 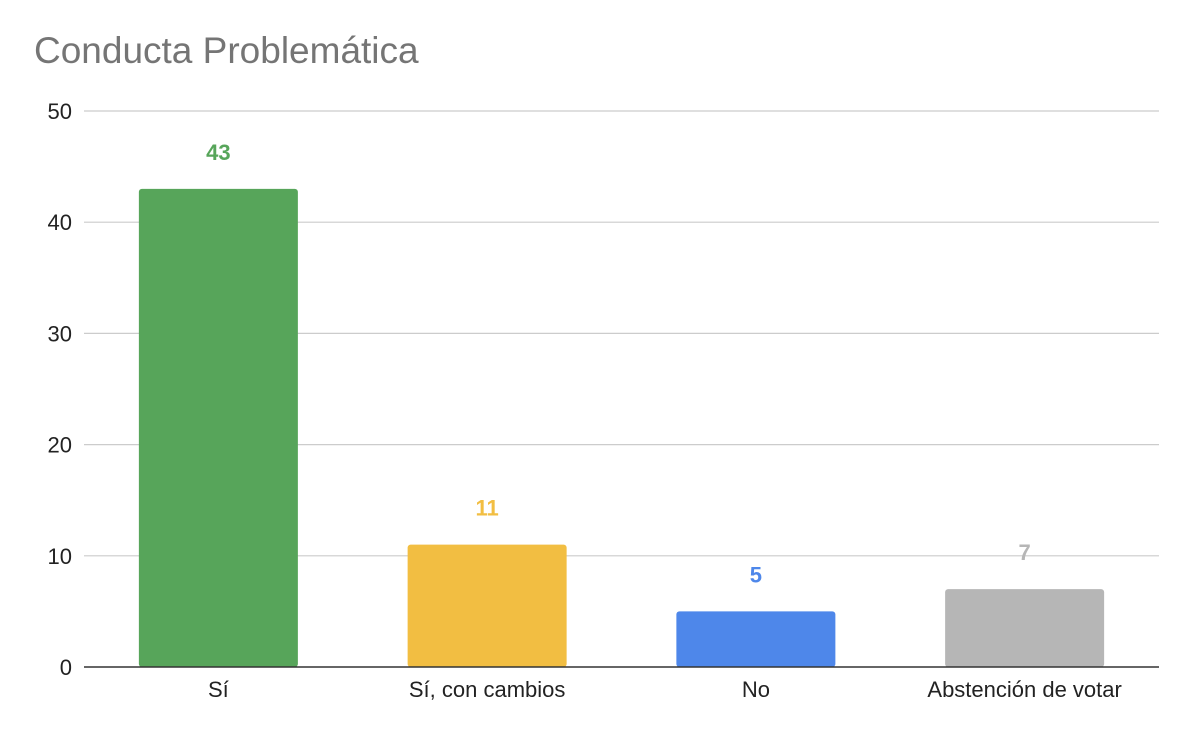 I want to click on y-tick-label: 0, so click(x=66, y=667).